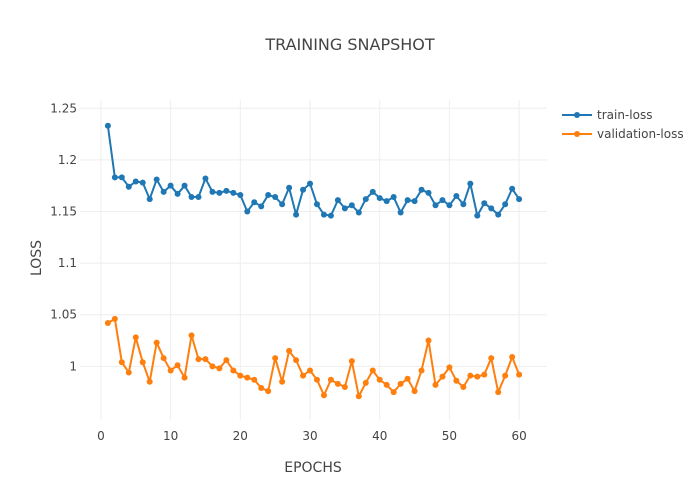  Describe the element at coordinates (518, 436) in the screenshot. I see `x-tick-label: 60` at that location.